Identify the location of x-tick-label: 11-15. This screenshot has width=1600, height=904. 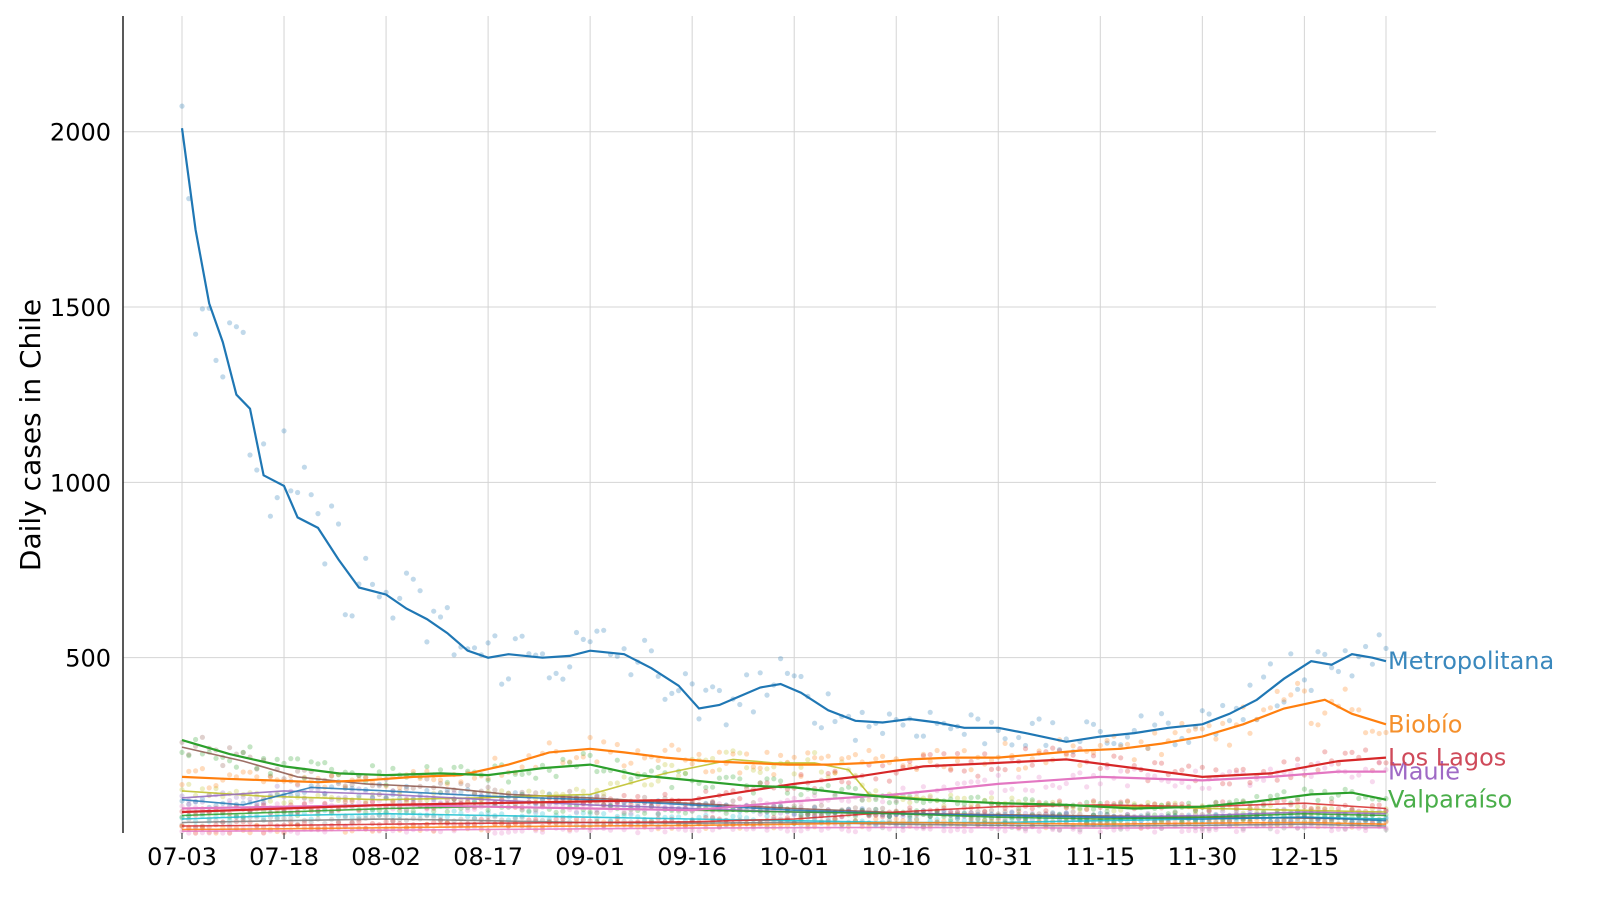
(1100, 857).